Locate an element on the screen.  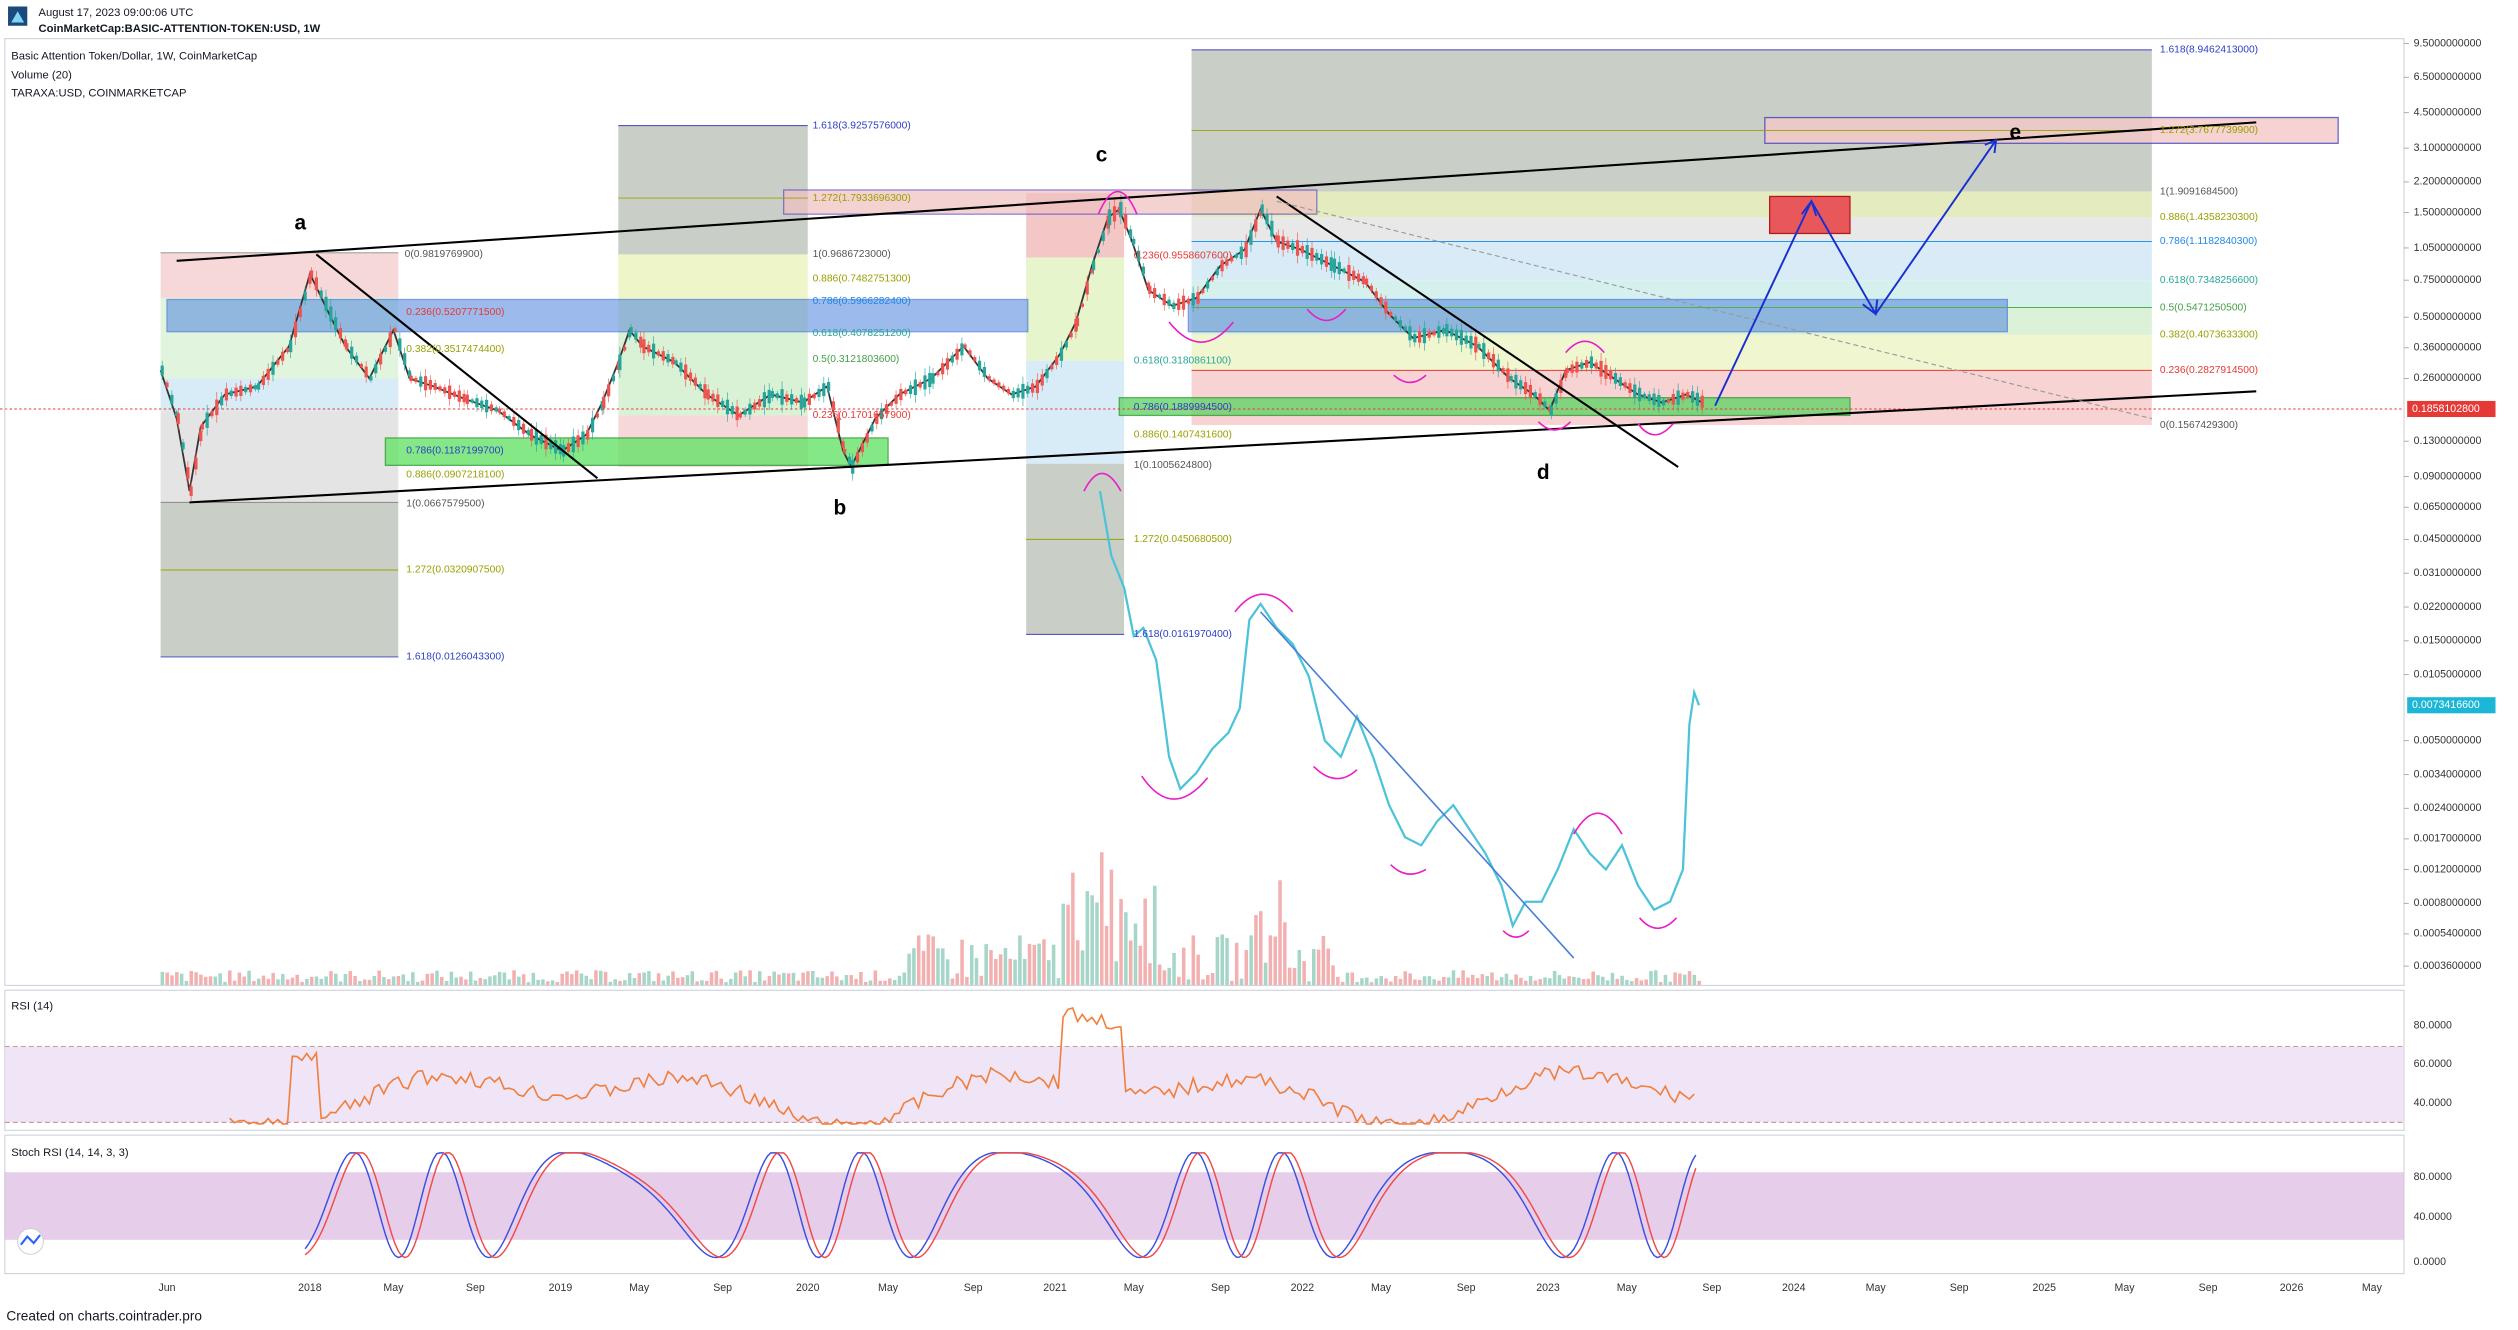
fib-label: 0.236(0.9558607600) is located at coordinates (1183, 256).